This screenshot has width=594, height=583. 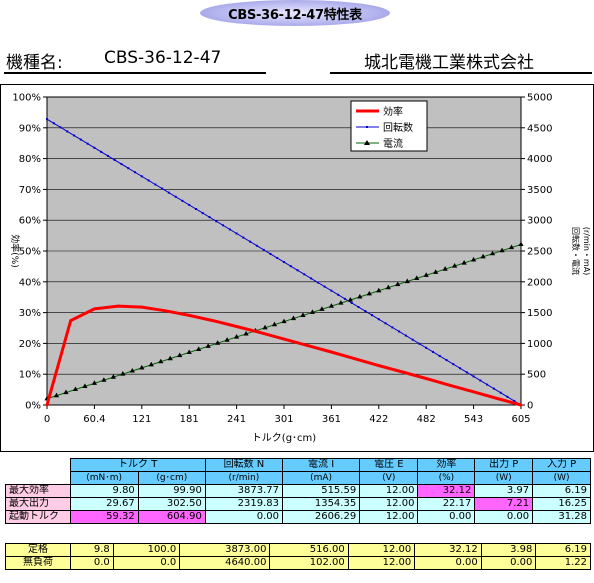 What do you see at coordinates (446, 504) in the screenshot?
I see `table-cell: 22.17` at bounding box center [446, 504].